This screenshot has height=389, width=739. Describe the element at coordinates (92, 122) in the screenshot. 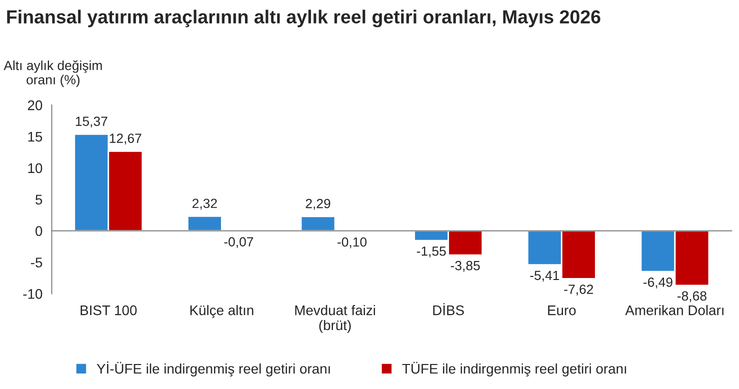

I see `data-label: 15,37` at that location.